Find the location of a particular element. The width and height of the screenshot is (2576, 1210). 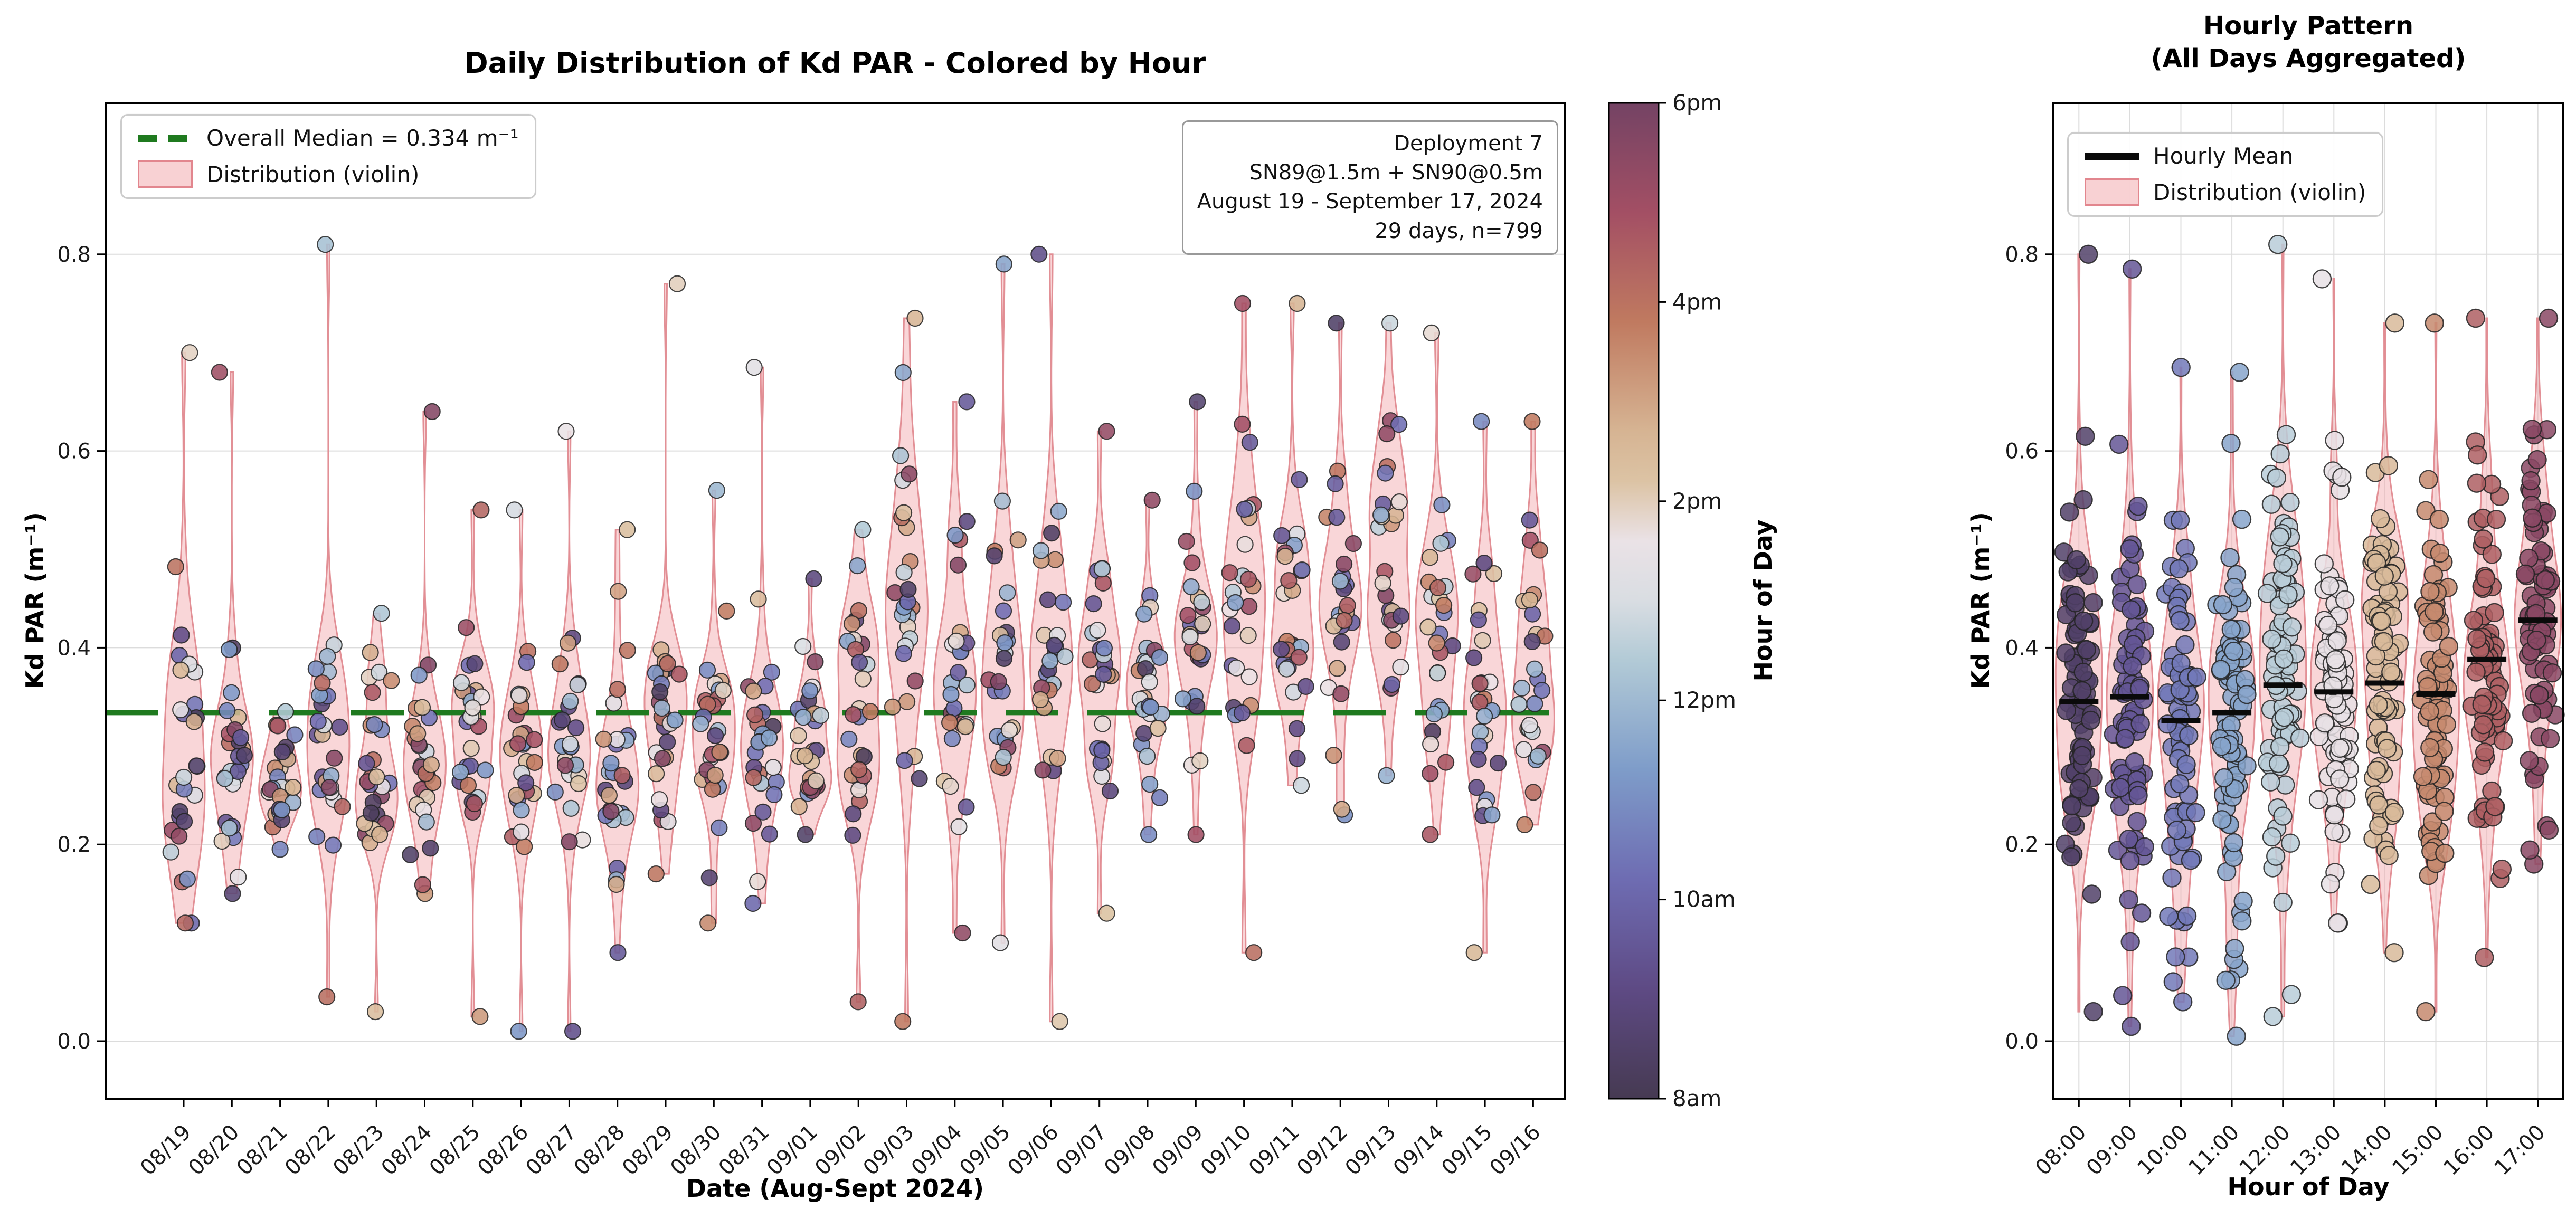

legend-violin-label: Distribution (violin) is located at coordinates (313, 174).